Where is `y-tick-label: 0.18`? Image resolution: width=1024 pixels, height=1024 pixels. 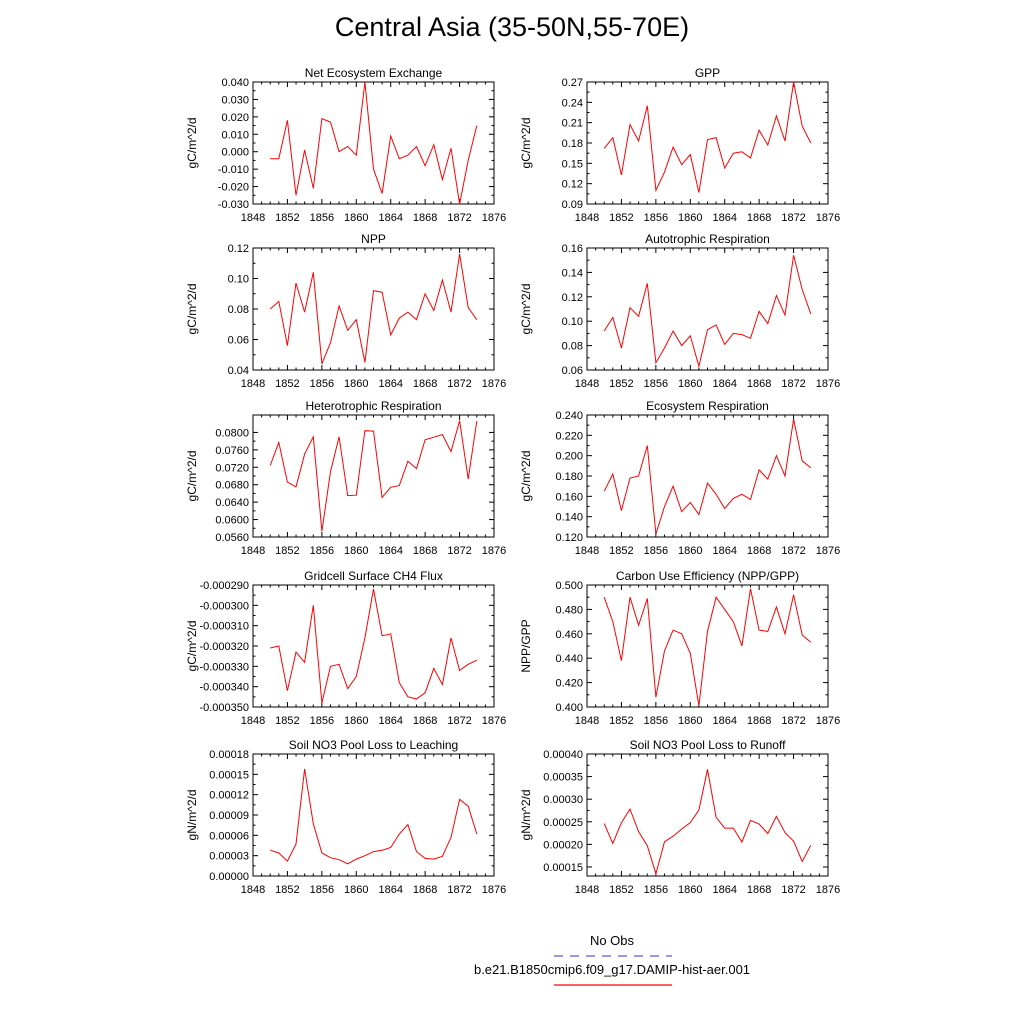 y-tick-label: 0.18 is located at coordinates (572, 144).